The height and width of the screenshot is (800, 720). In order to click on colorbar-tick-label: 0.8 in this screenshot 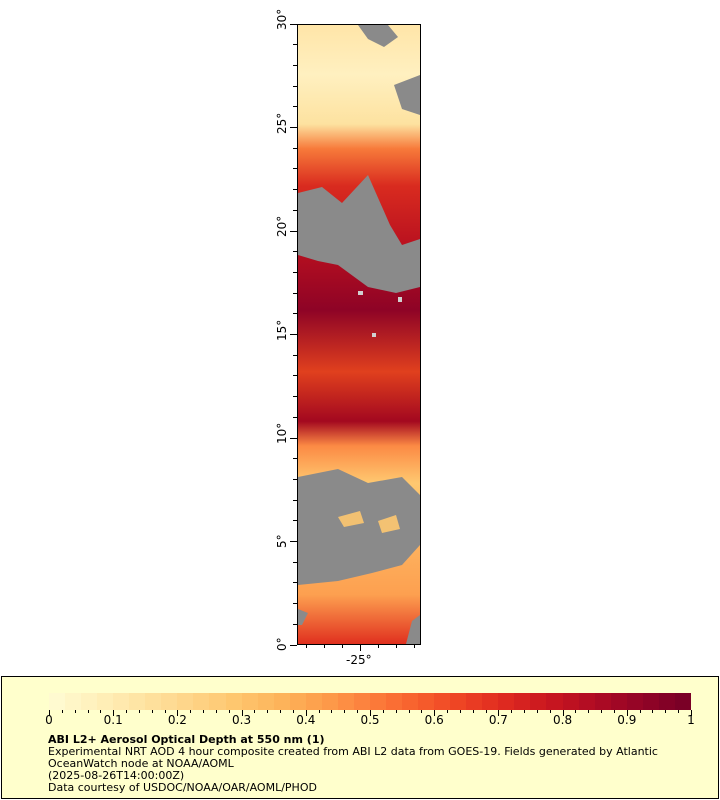, I will do `click(563, 720)`.